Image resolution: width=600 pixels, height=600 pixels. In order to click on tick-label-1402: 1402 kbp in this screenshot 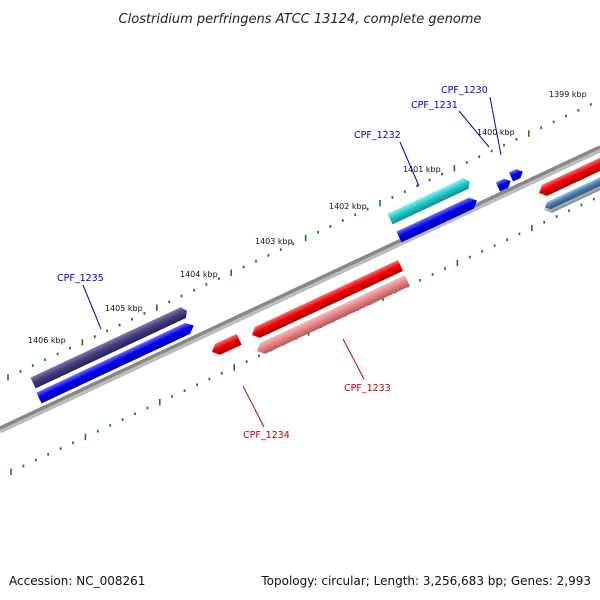, I will do `click(348, 206)`.